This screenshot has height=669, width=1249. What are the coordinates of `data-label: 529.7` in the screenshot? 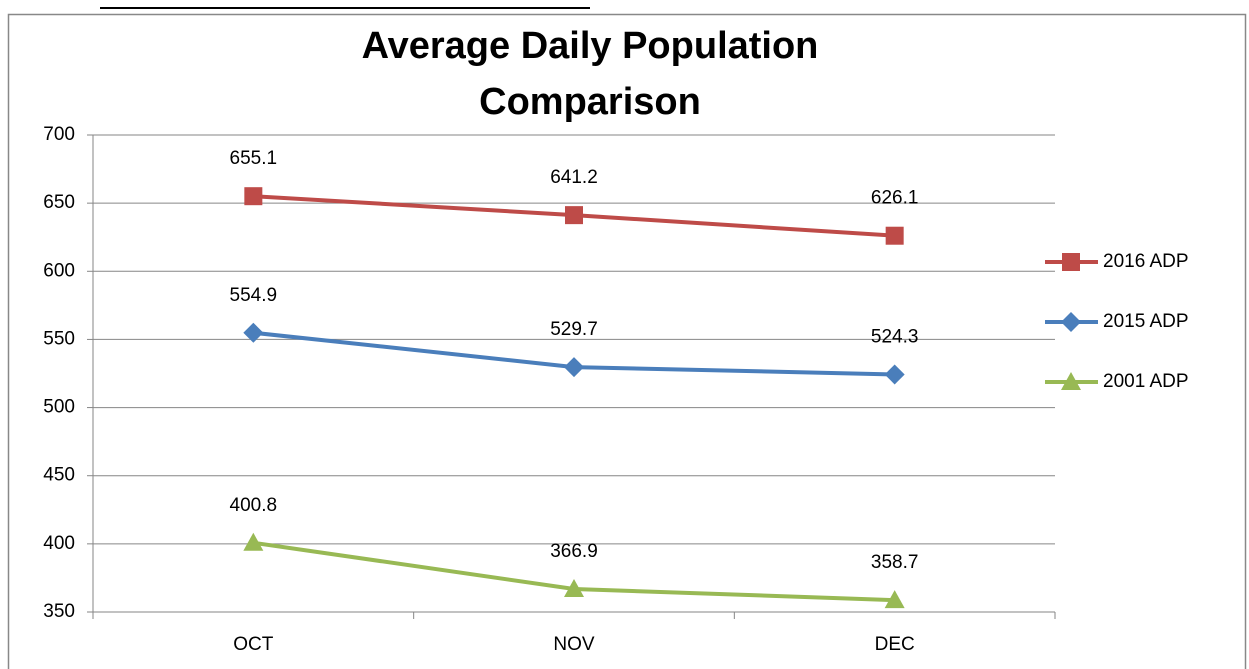 It's located at (574, 329).